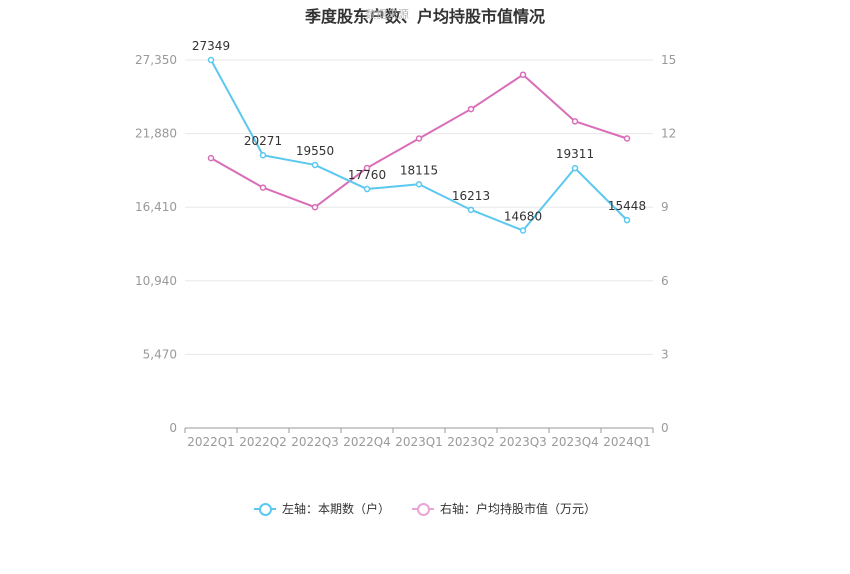 This screenshot has height=574, width=850. What do you see at coordinates (575, 154) in the screenshot?
I see `data-label: 19311` at bounding box center [575, 154].